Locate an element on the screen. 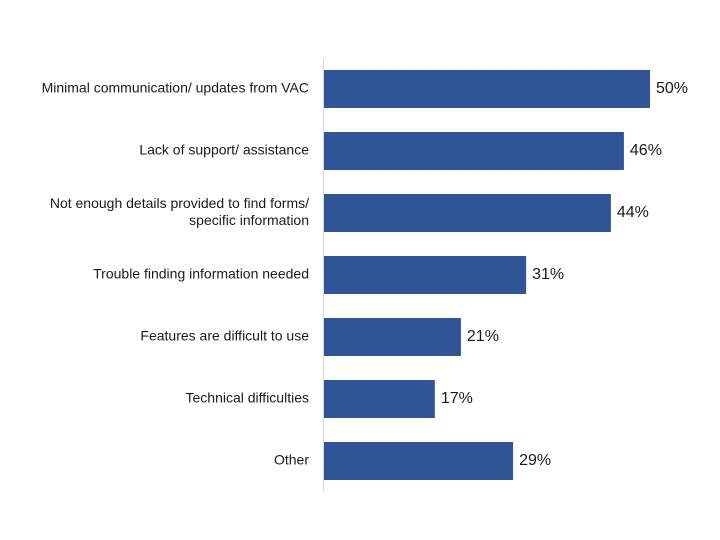 This screenshot has width=720, height=540. category-label-line: Features are difficult to use is located at coordinates (224, 336).